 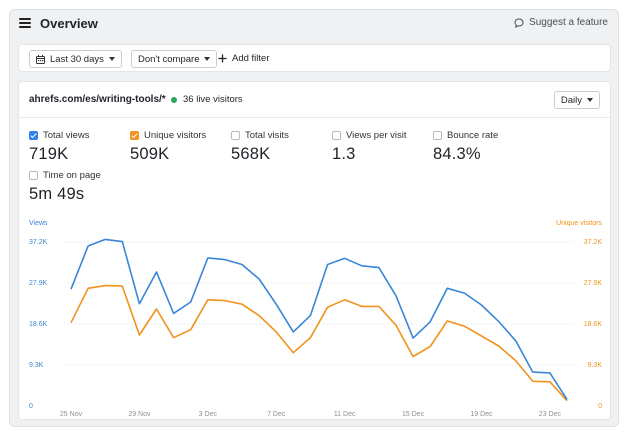 What do you see at coordinates (369, 147) in the screenshot?
I see `metric-views-per-visit: Views per visit 1.3` at bounding box center [369, 147].